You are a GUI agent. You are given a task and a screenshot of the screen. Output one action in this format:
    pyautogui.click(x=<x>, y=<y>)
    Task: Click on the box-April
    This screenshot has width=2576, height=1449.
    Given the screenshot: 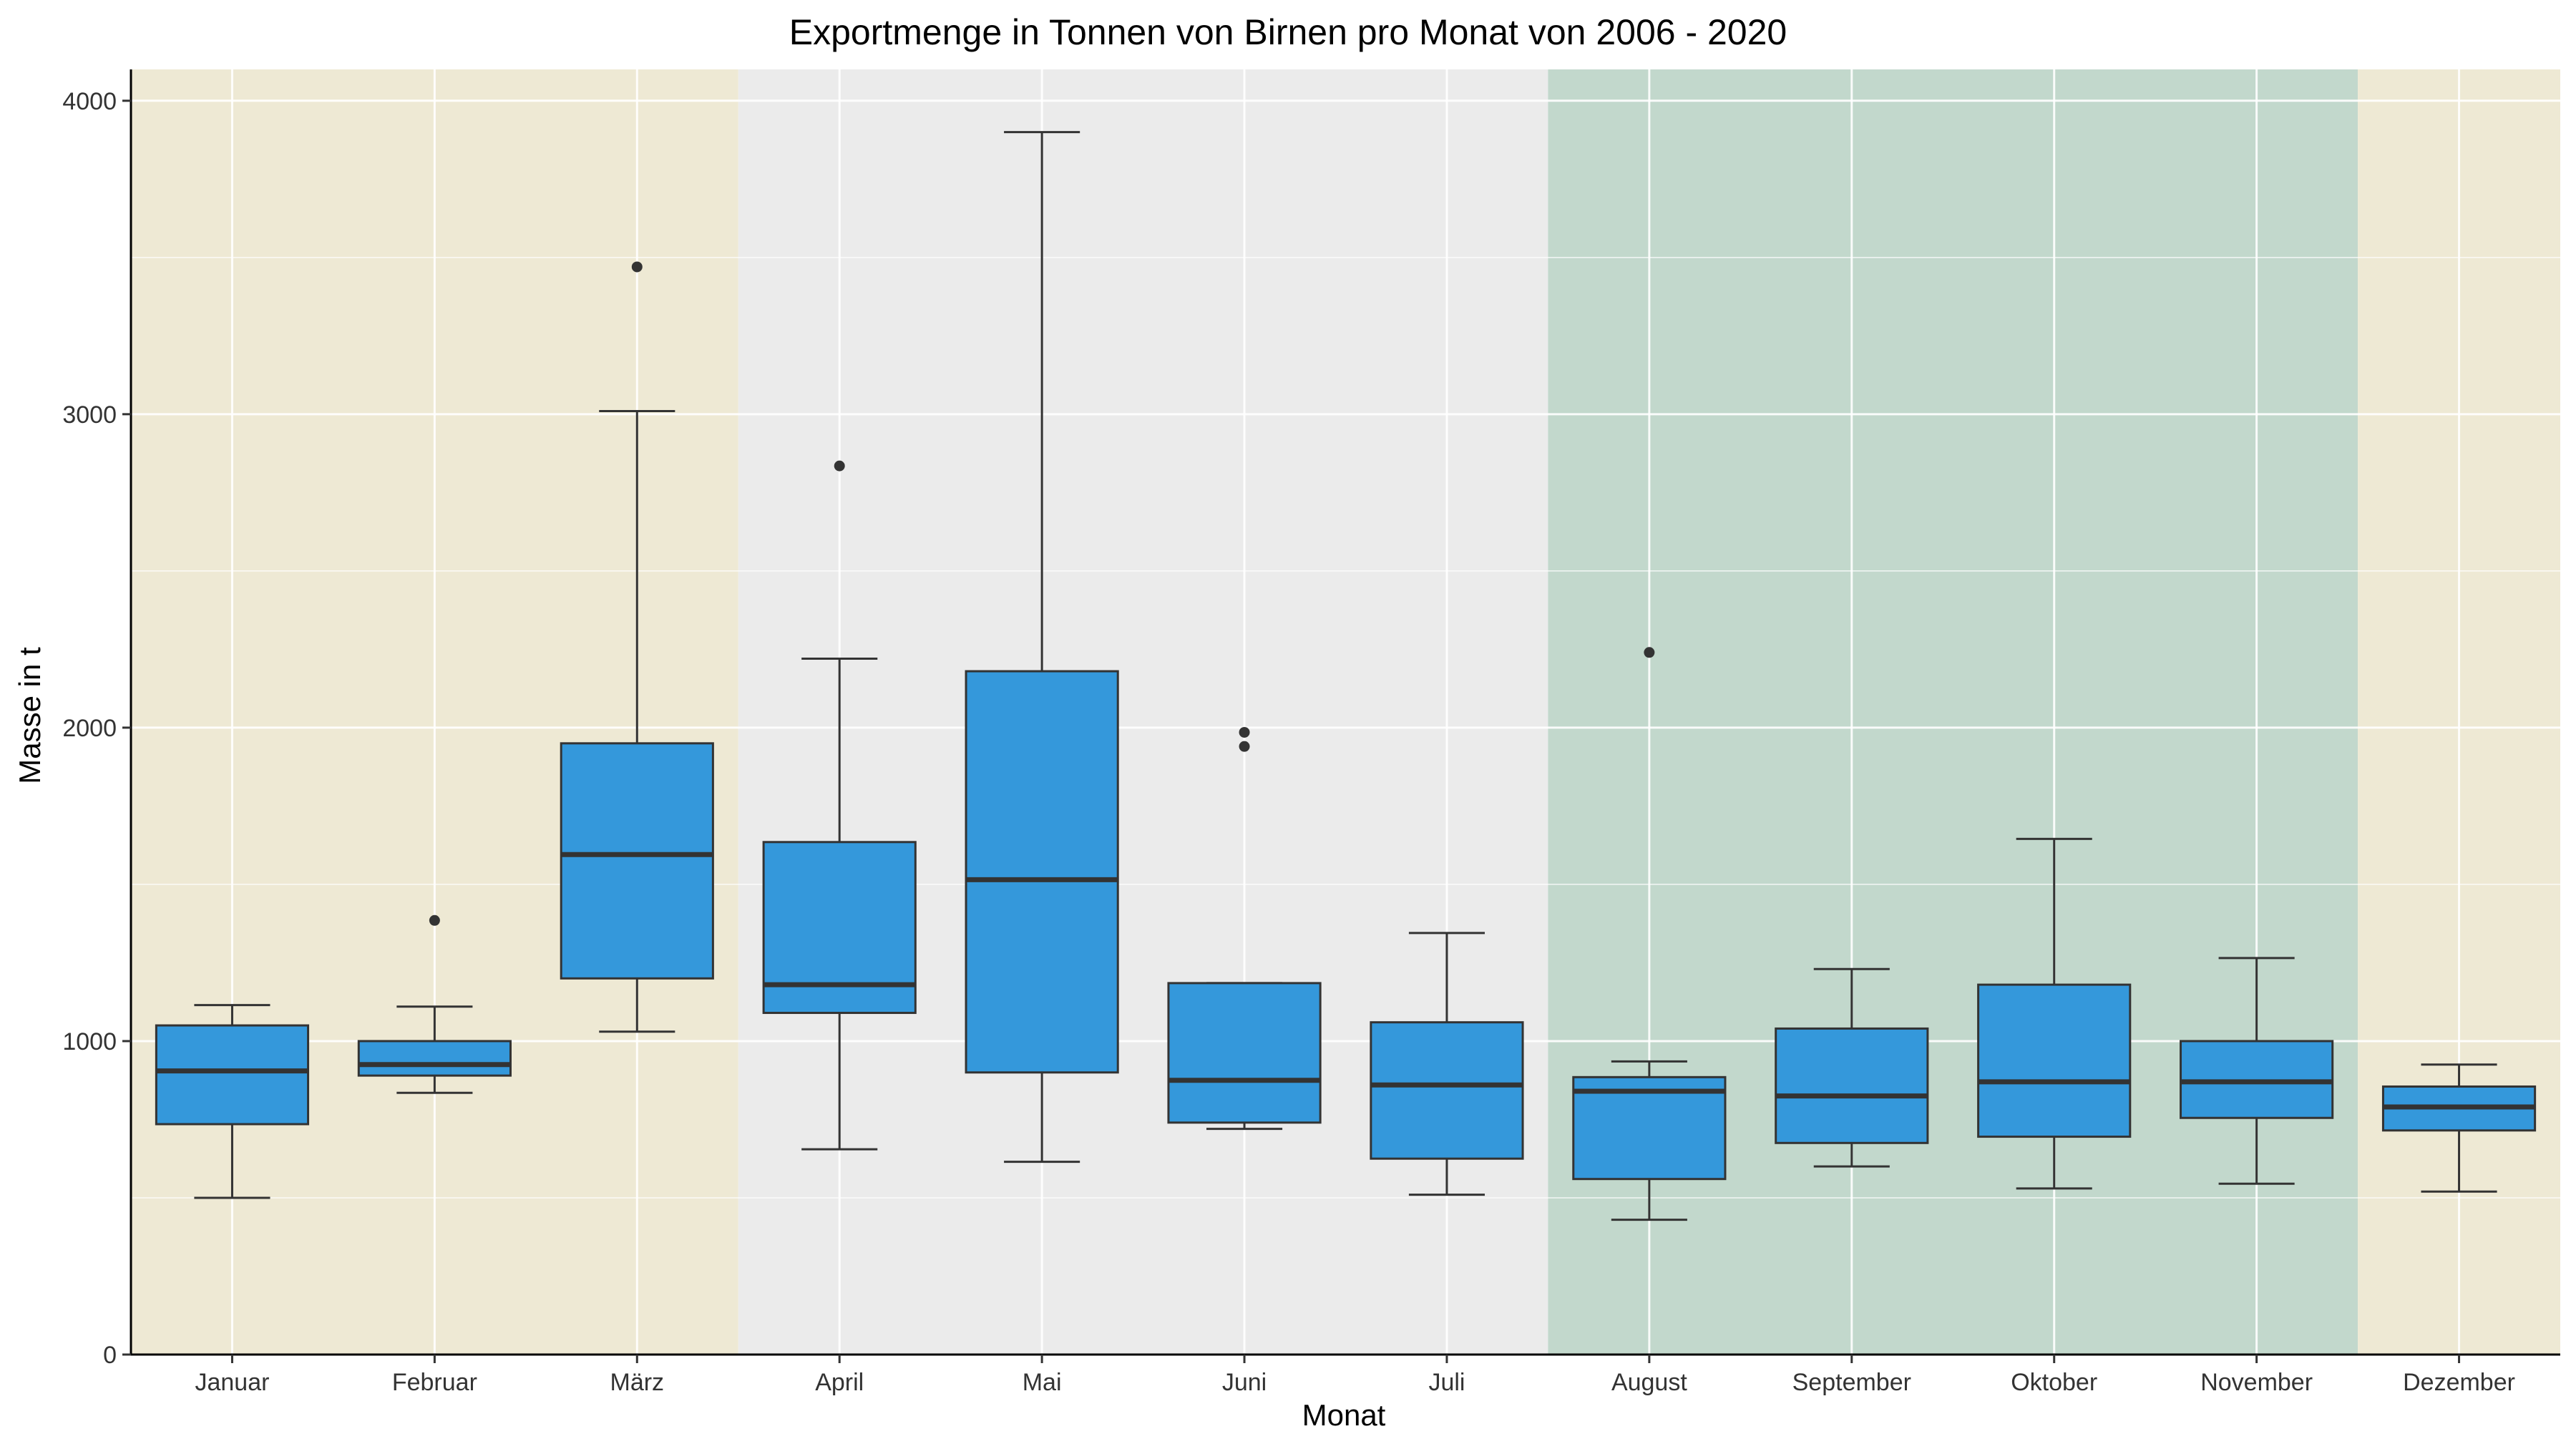 What is the action you would take?
    pyautogui.click(x=839, y=805)
    